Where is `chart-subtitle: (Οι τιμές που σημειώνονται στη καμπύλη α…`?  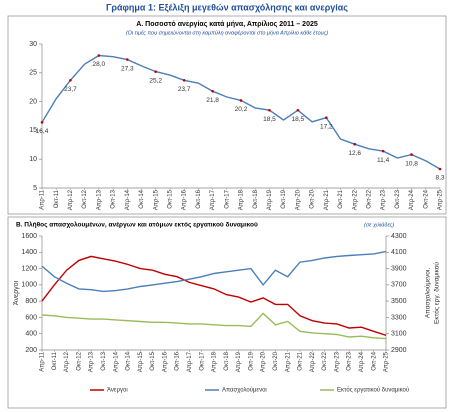 chart-subtitle: (Οι τιμές που σημειώνονται στη καμπύλη α… is located at coordinates (227, 32).